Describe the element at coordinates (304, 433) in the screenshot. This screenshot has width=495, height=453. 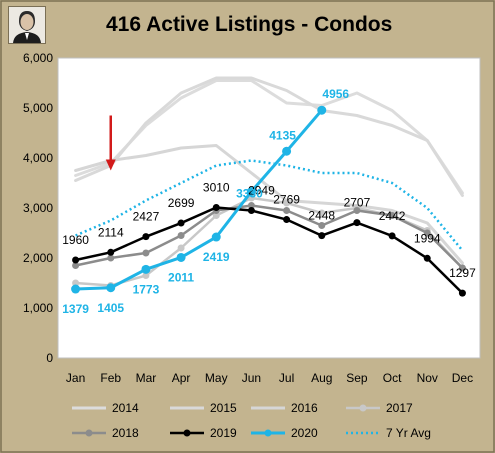
I see `legend-label: 2020` at that location.